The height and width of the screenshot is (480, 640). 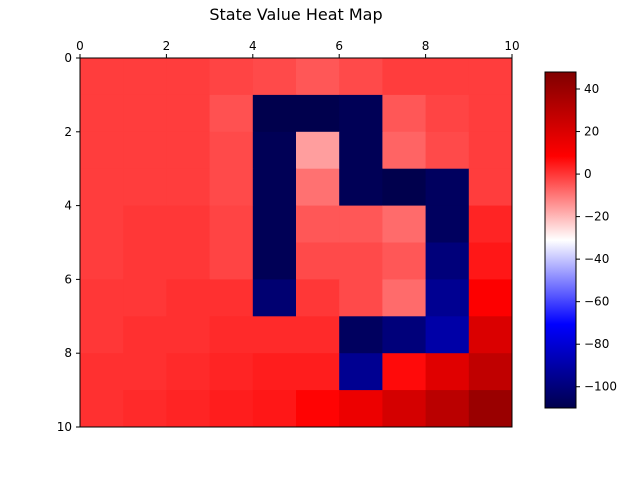 What do you see at coordinates (580, 240) in the screenshot?
I see `colorbar: 40 20 0 −20 −40 −60 −80 −100` at bounding box center [580, 240].